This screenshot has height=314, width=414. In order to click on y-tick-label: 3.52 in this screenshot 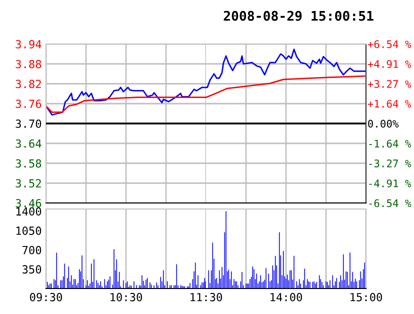, I will do `click(28, 183)`.